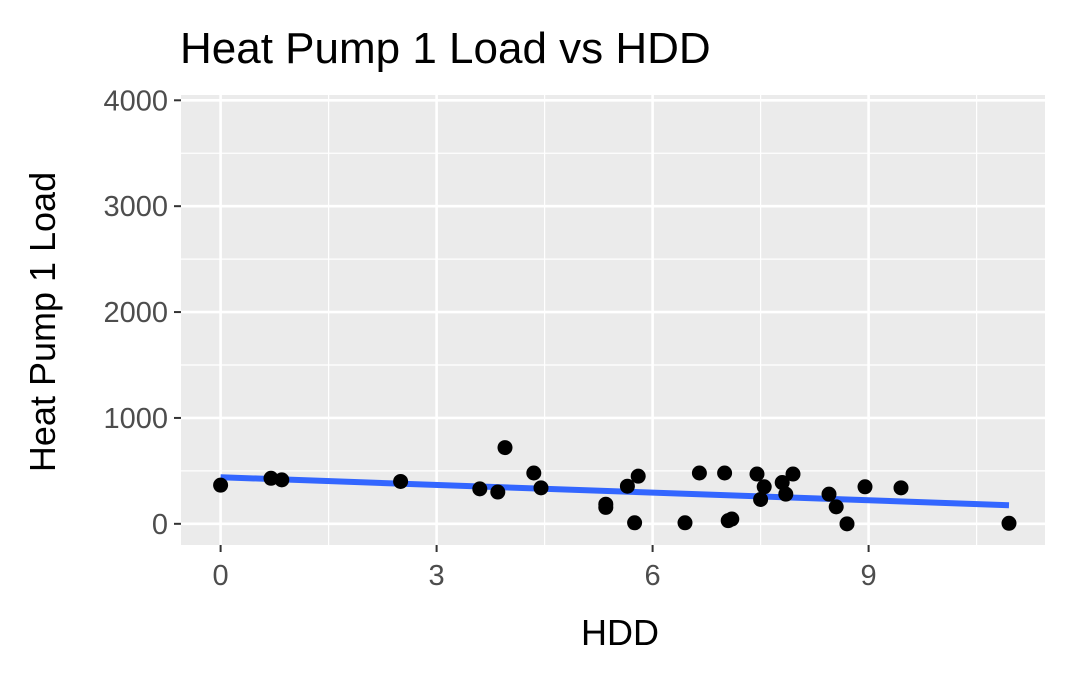 The width and height of the screenshot is (1087, 682). What do you see at coordinates (545, 568) in the screenshot?
I see `x-axis: 0 3 6 9` at bounding box center [545, 568].